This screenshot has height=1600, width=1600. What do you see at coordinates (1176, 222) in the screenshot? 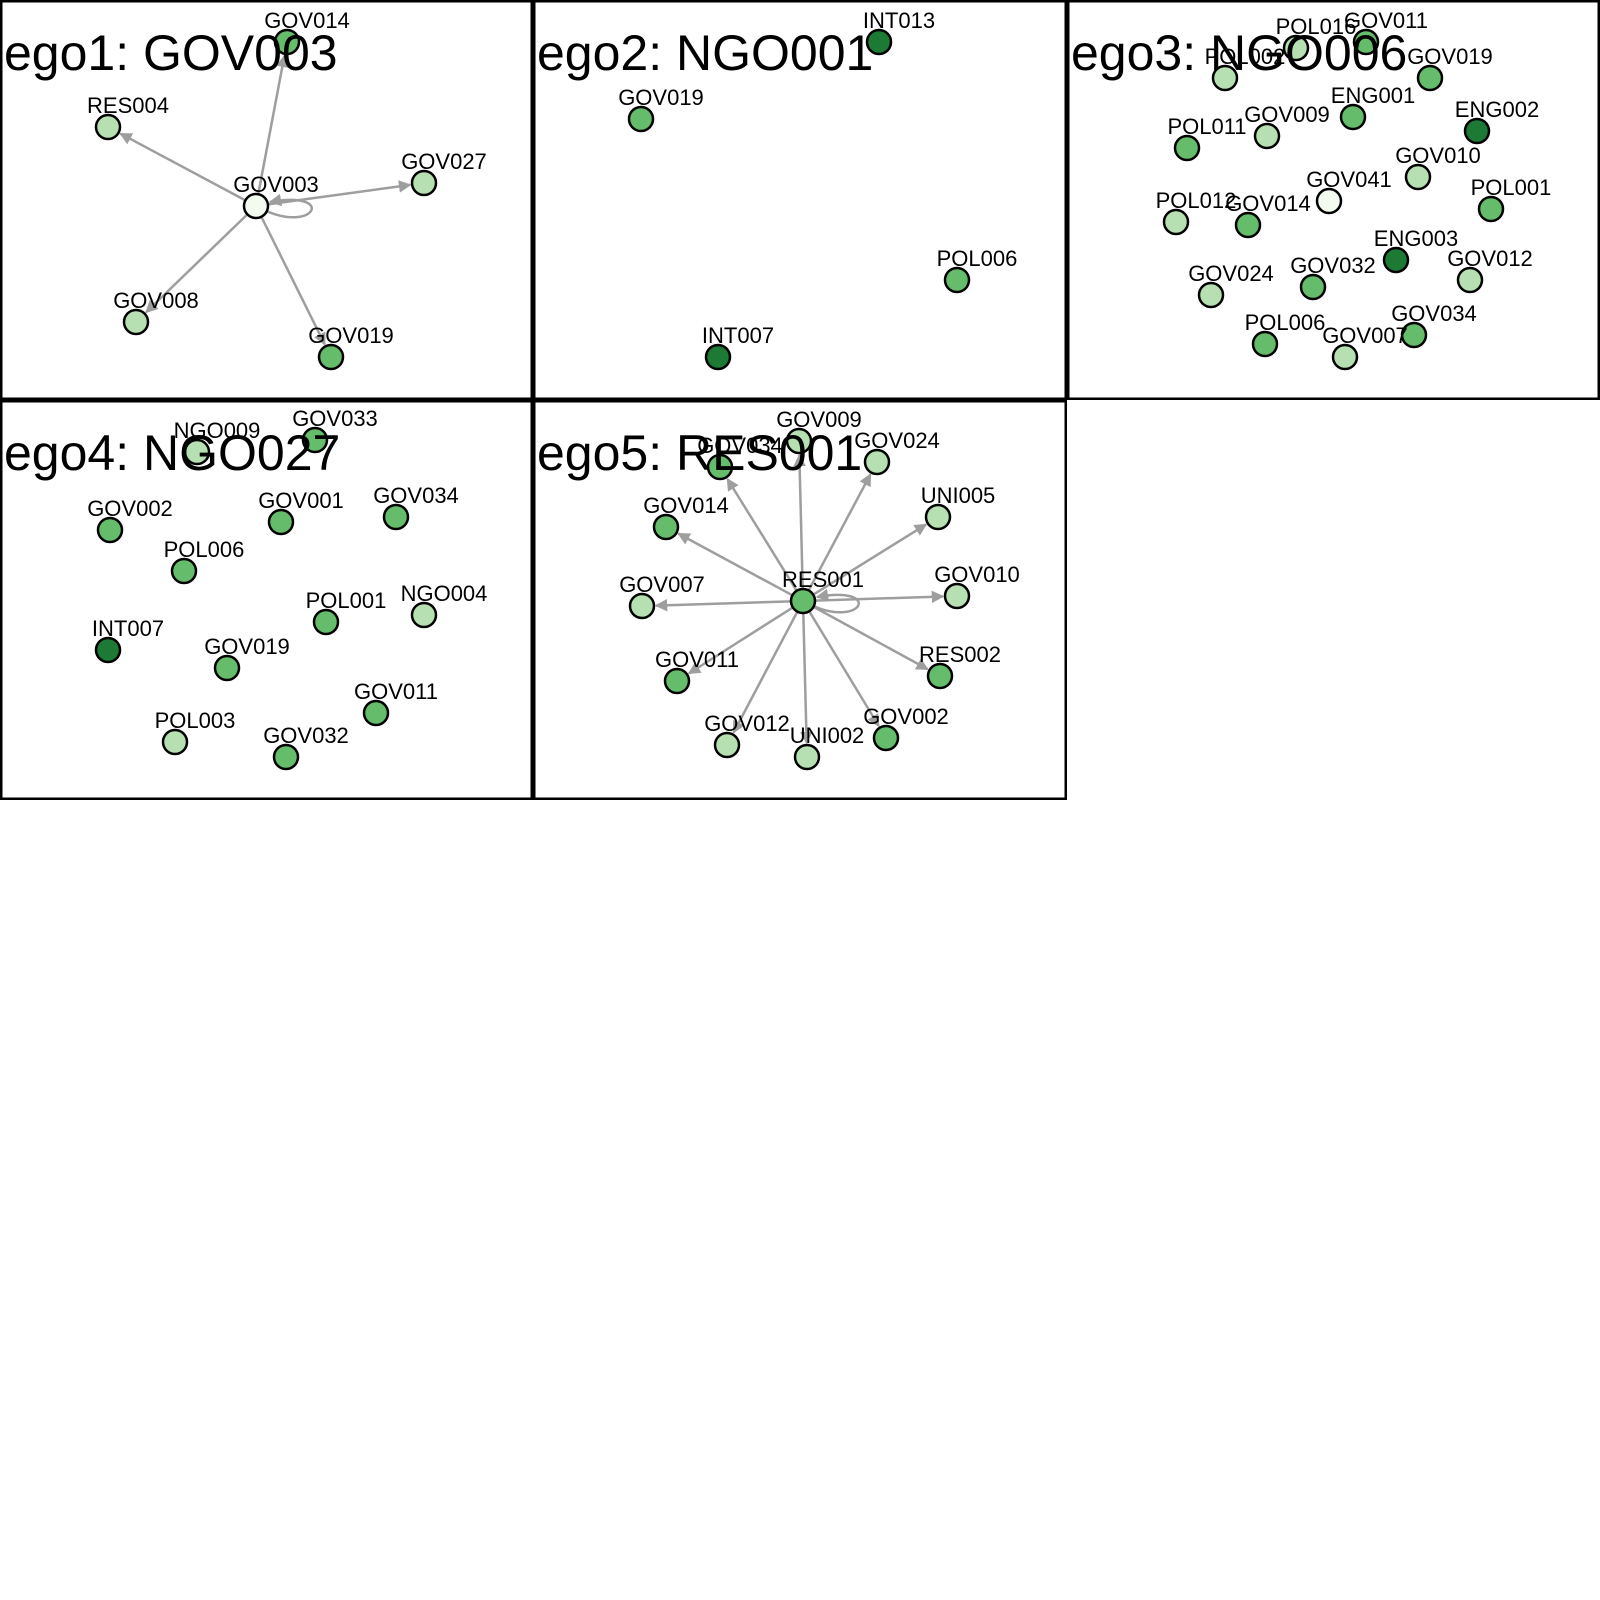
I see `node-pol012` at bounding box center [1176, 222].